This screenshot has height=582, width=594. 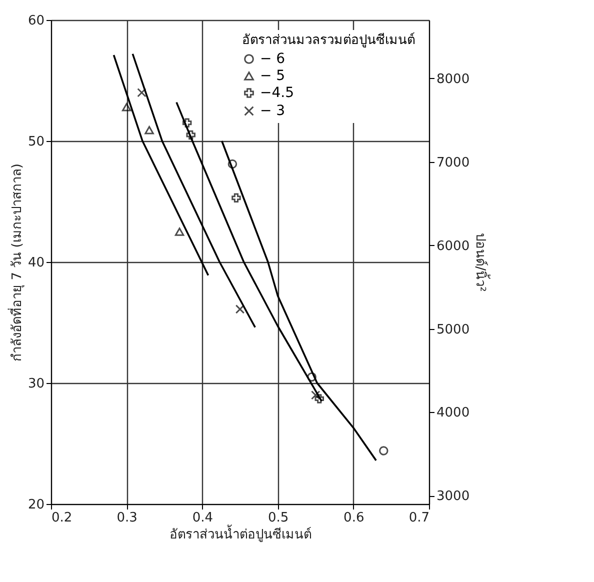 I want to click on y-tick-label: 30, so click(x=36, y=384).